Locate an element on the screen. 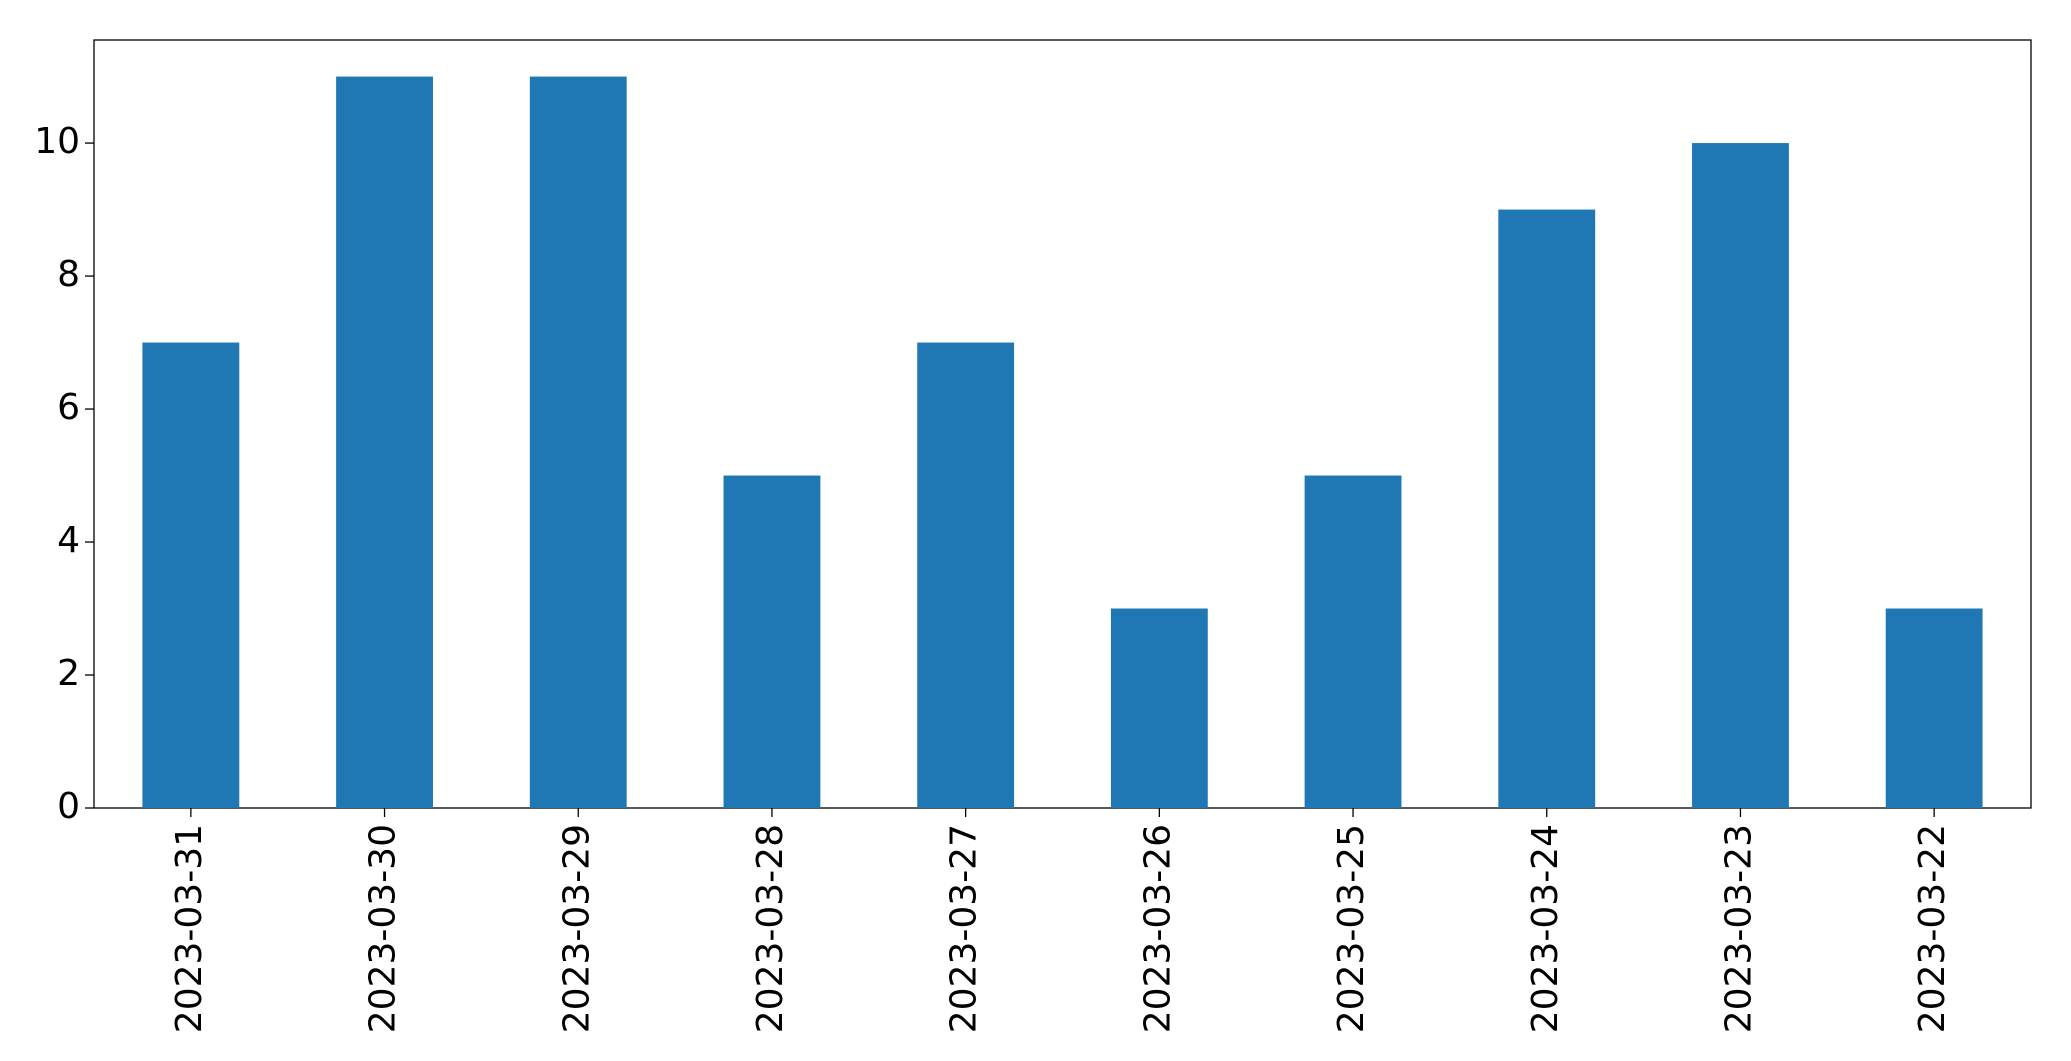 The image size is (2071, 1061). y-tick-label: 6 is located at coordinates (68, 407).